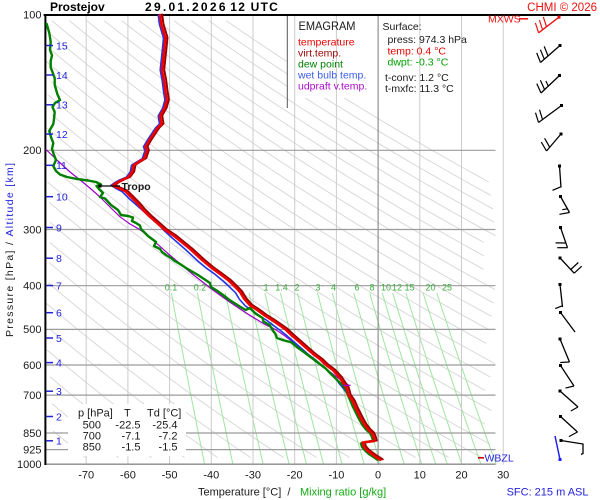  What do you see at coordinates (29, 465) in the screenshot?
I see `svg-text: 1000` at bounding box center [29, 465].